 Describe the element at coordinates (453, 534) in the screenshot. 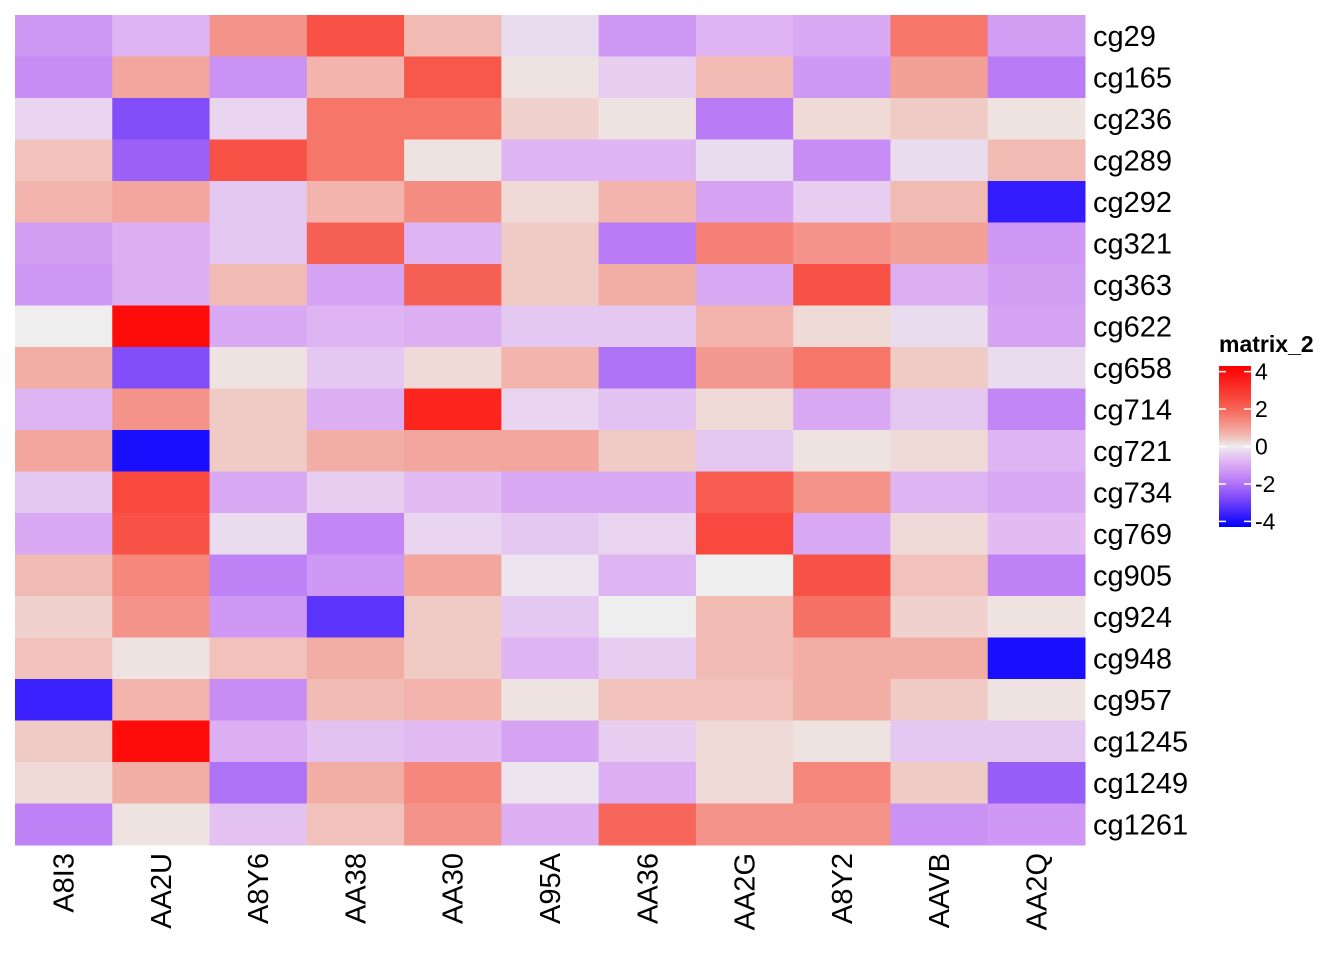

I see `heatmap-cell-cg769-AA30` at that location.